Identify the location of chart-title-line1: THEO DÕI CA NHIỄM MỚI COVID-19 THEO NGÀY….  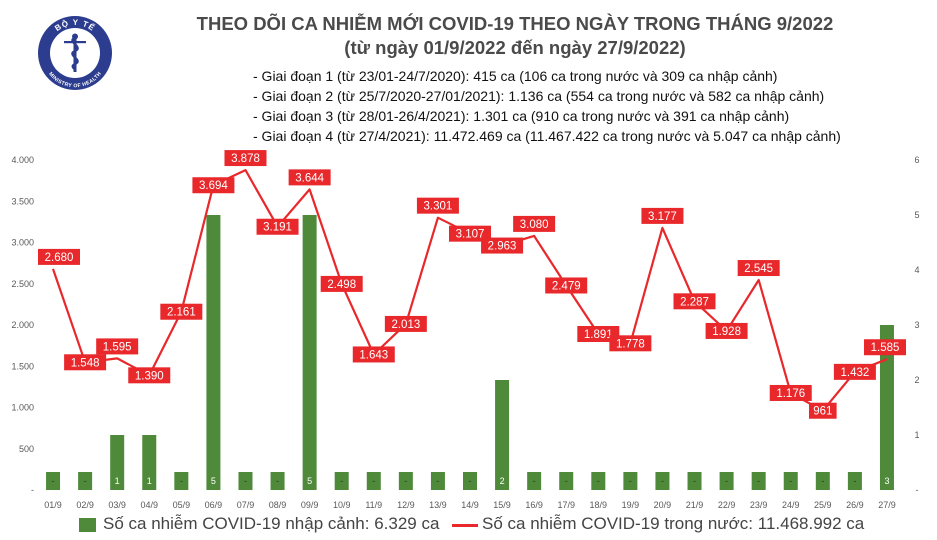
(515, 23).